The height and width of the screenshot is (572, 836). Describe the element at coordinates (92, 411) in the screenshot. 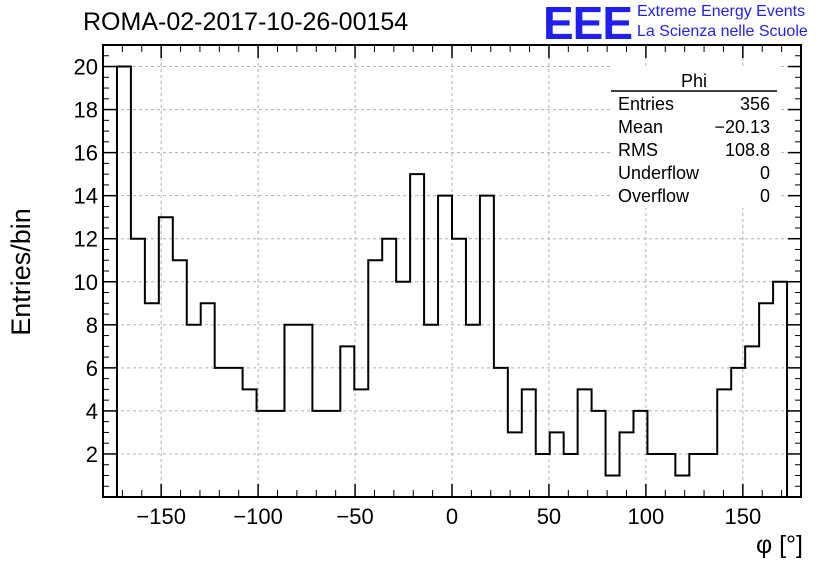

I see `y-tick-label: 4` at that location.